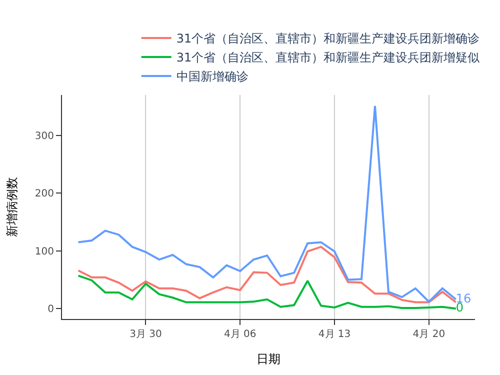 This screenshot has height=375, width=500. I want to click on x-tick-label: 4月 20, so click(429, 334).